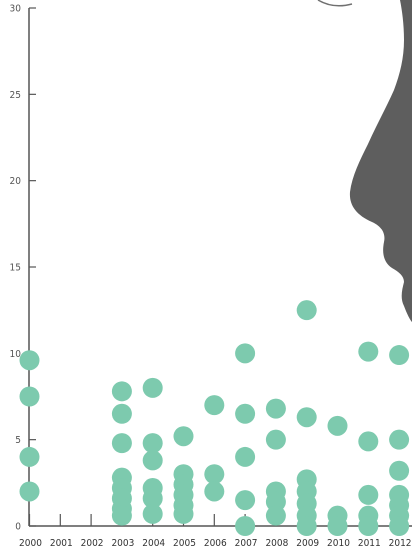  Describe the element at coordinates (153, 543) in the screenshot. I see `x-tick-label: 2004` at that location.